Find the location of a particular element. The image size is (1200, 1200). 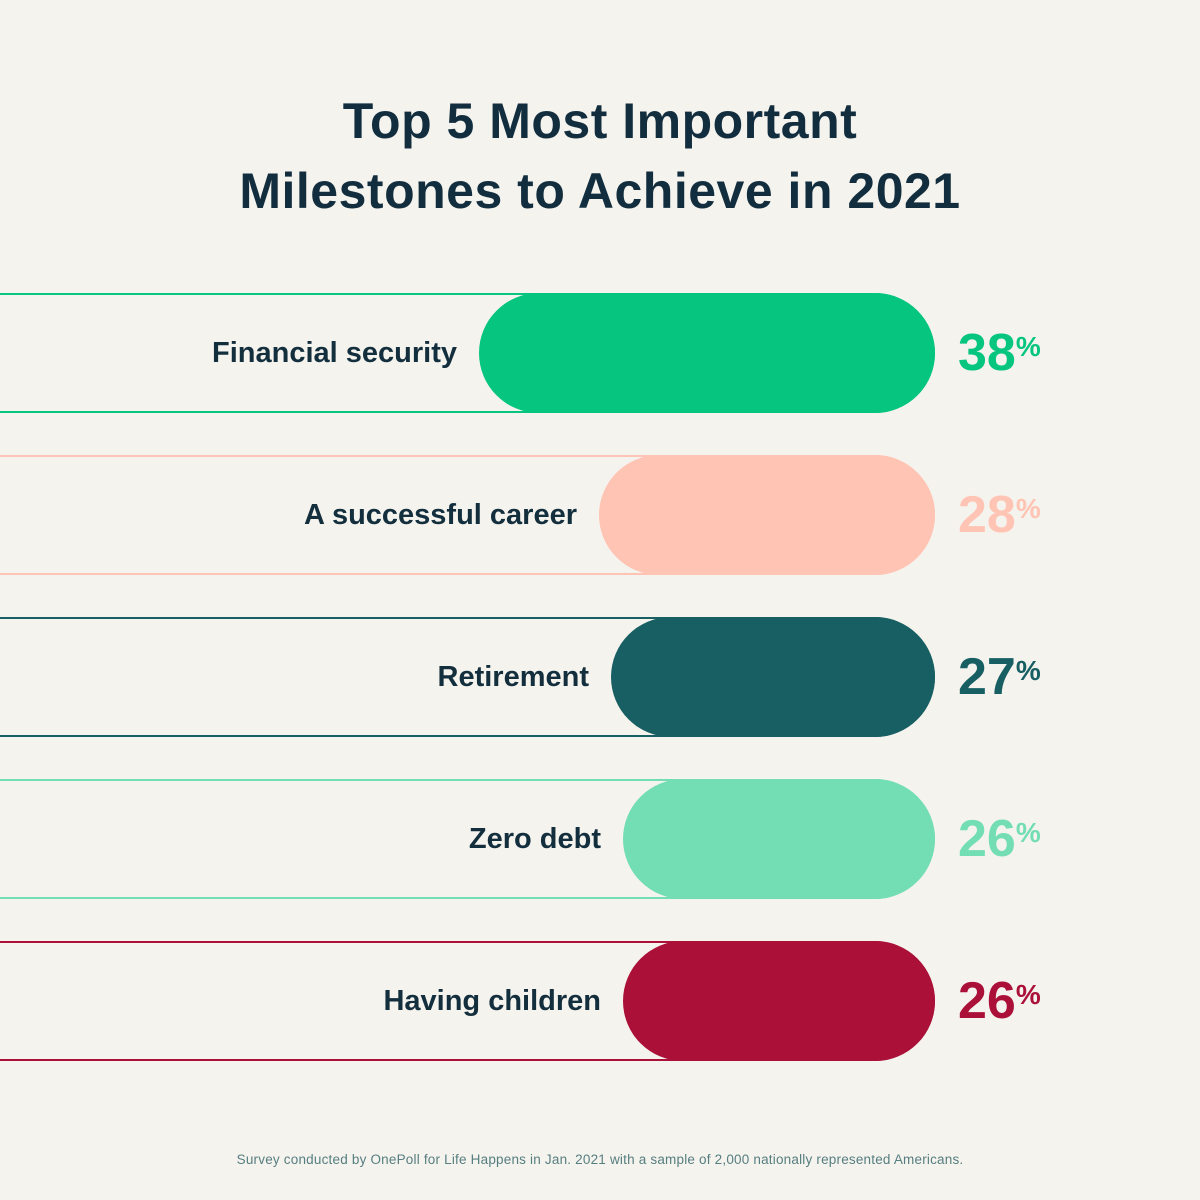

bar-value-number: 28 is located at coordinates (987, 515).